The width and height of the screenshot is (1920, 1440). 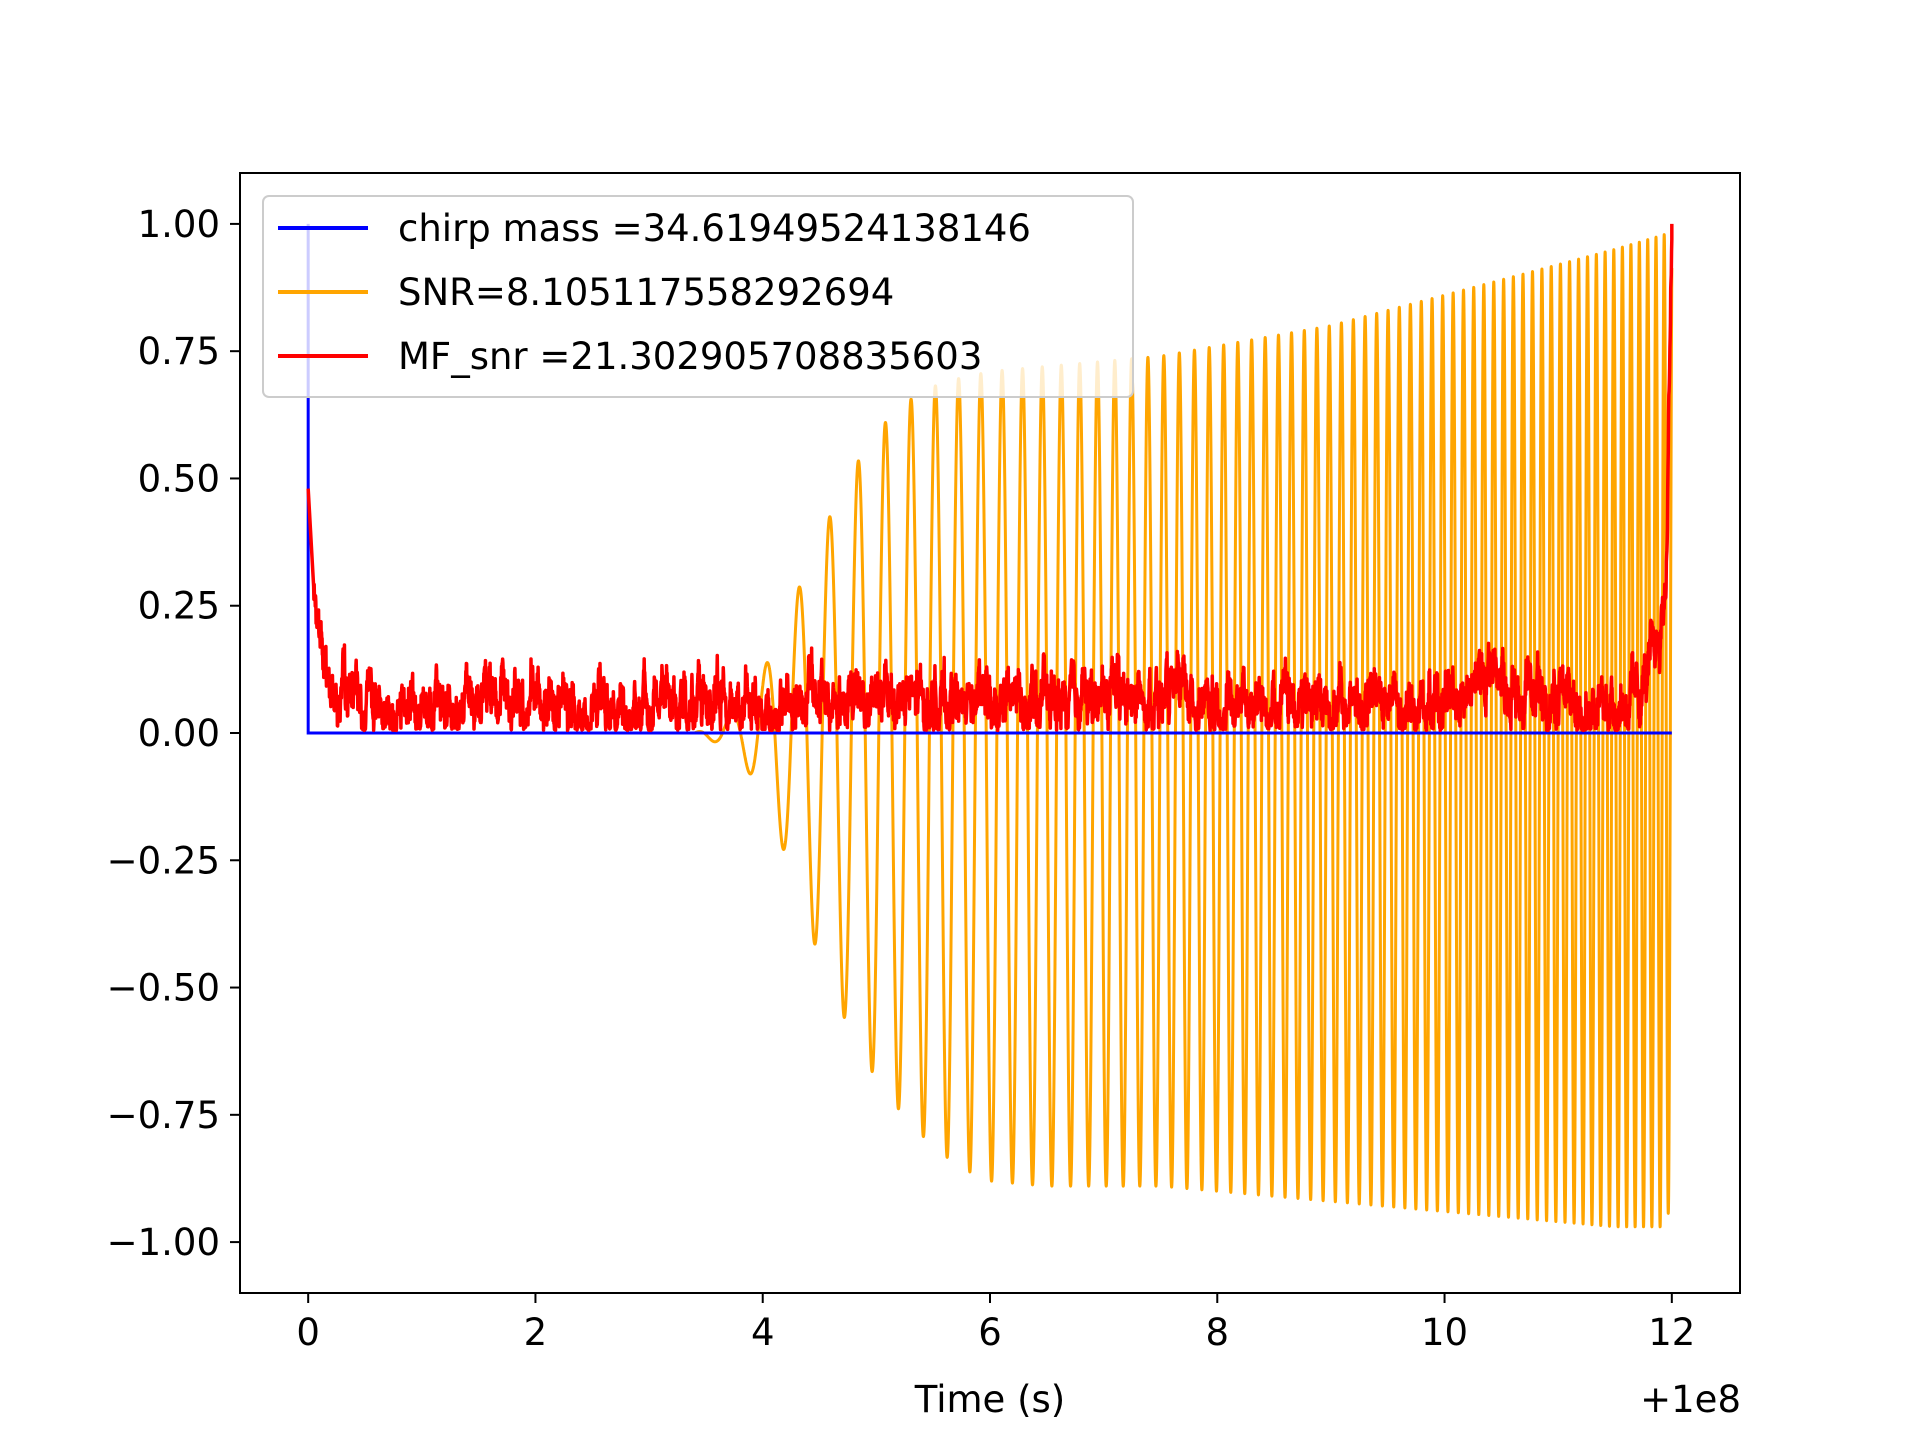 I want to click on legend-label-chirp-mass: chirp mass =34.61949524138146, so click(x=714, y=228).